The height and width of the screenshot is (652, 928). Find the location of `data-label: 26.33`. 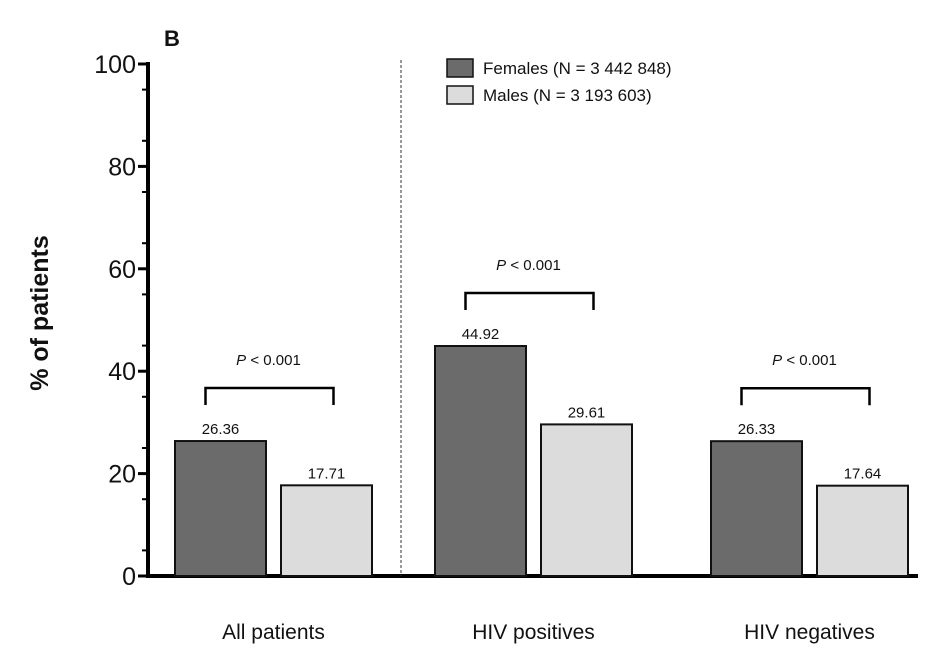

data-label: 26.33 is located at coordinates (757, 429).